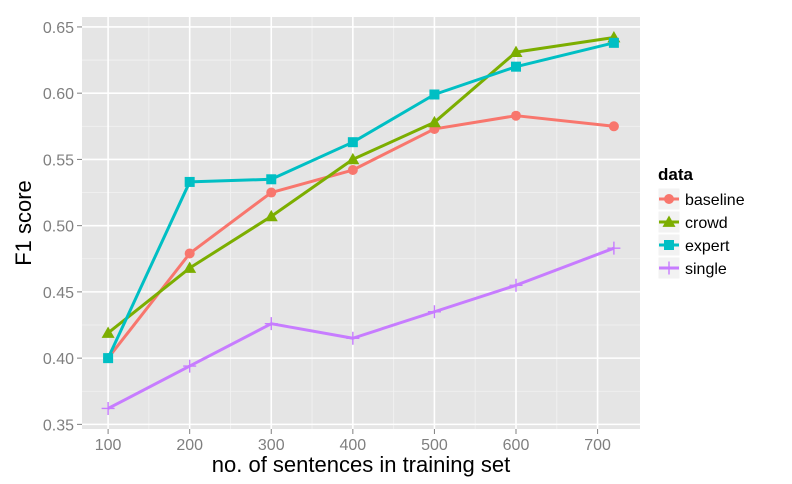  I want to click on y-tick-label: 0.65, so click(58, 28).